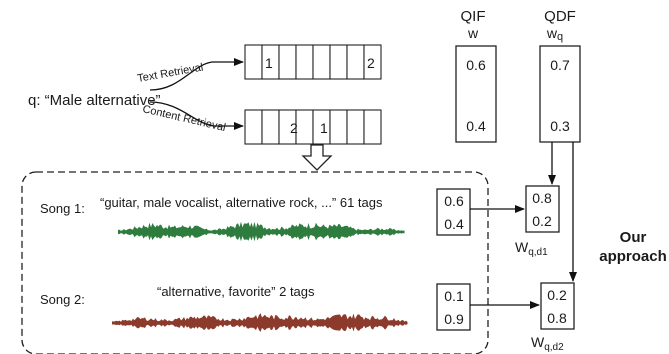 The image size is (669, 354). Describe the element at coordinates (62, 299) in the screenshot. I see `song-2-label: Song 2:` at that location.